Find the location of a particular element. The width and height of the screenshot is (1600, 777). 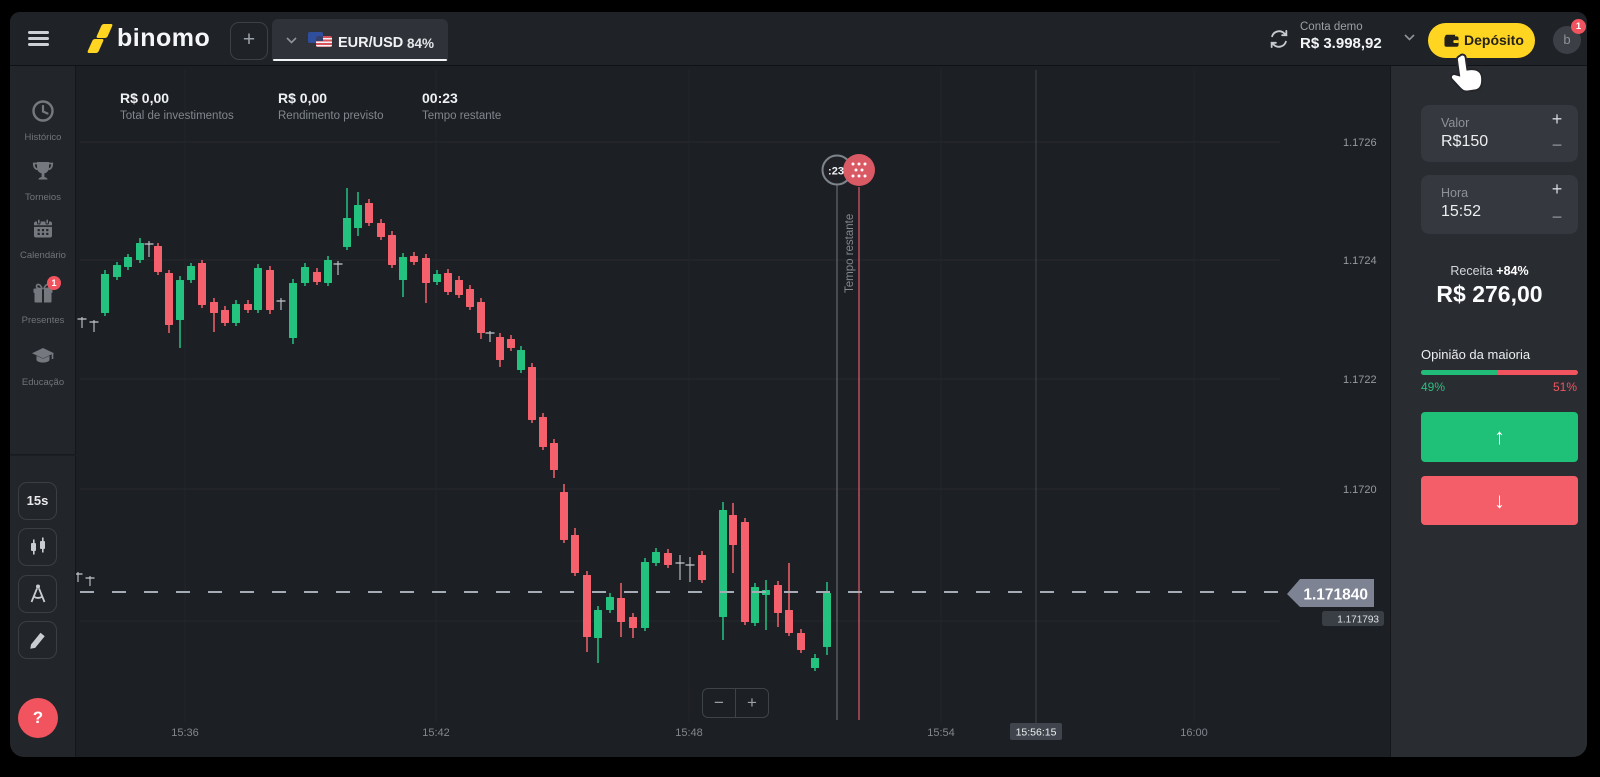

stat-value: 00:23 is located at coordinates (440, 98).